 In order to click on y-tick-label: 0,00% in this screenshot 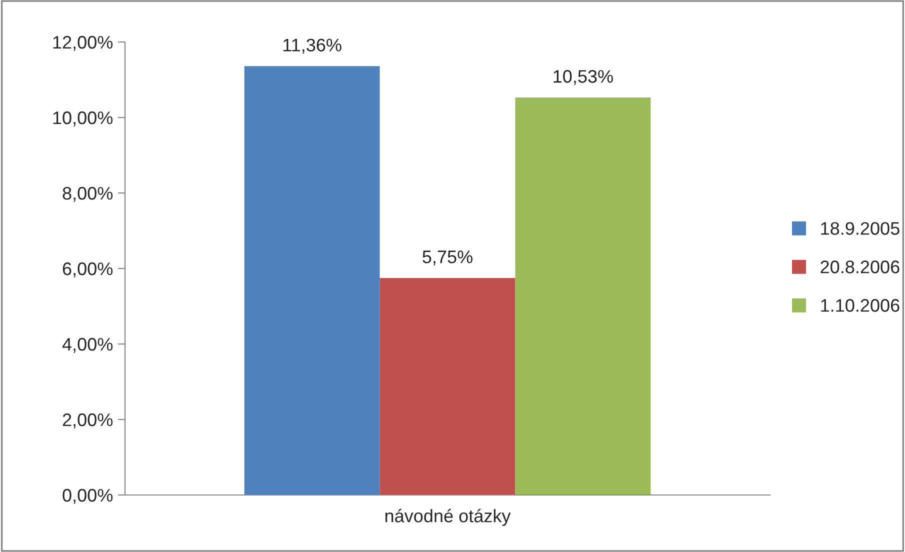, I will do `click(87, 496)`.